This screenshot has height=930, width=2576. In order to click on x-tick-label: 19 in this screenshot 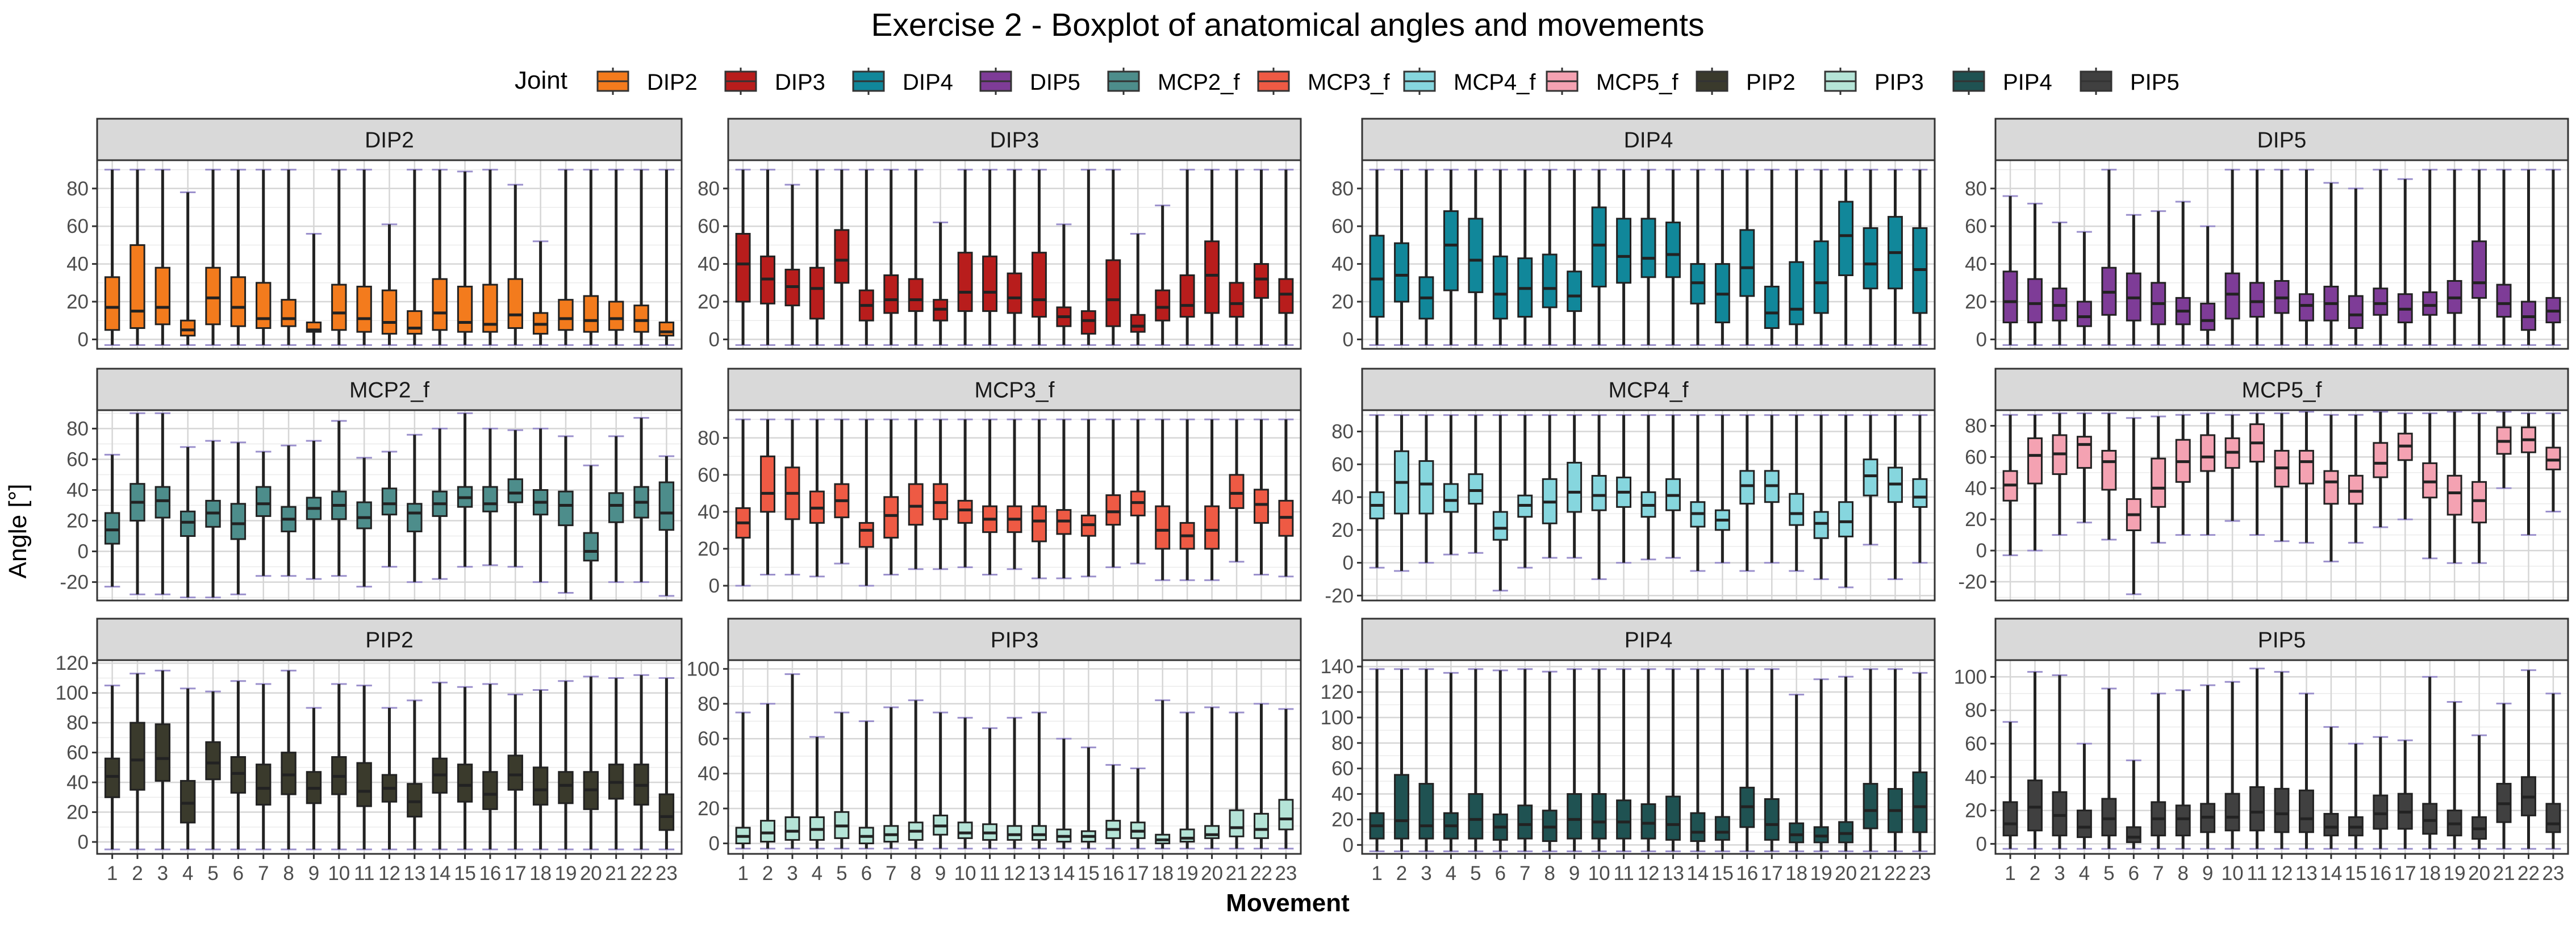, I will do `click(1821, 873)`.